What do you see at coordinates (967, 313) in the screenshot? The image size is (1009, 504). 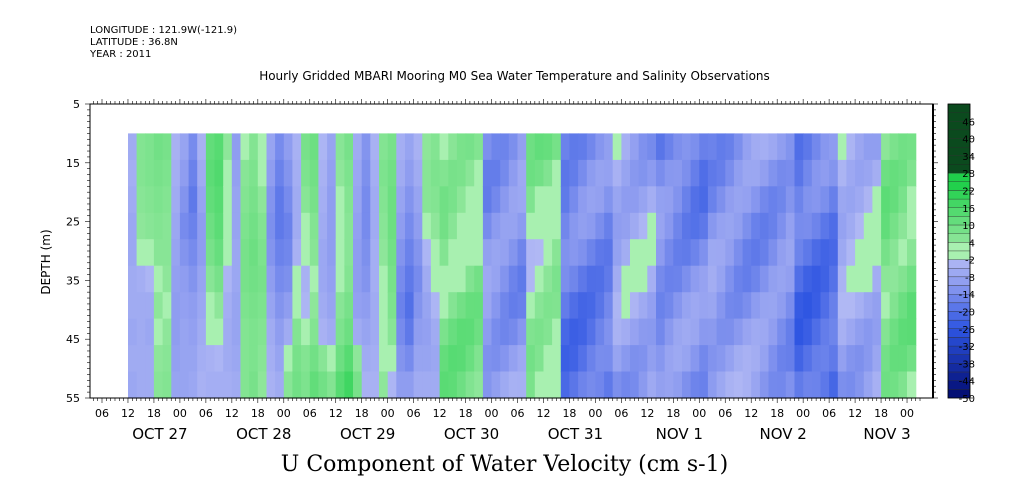 I see `colorbar-label: -20` at bounding box center [967, 313].